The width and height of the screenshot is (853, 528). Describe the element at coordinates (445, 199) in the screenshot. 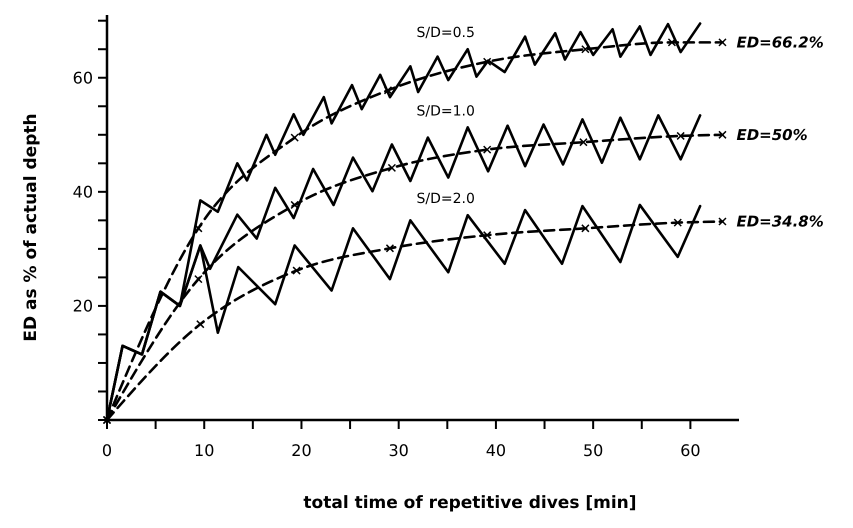

I see `series-label: S/D=2.0` at that location.